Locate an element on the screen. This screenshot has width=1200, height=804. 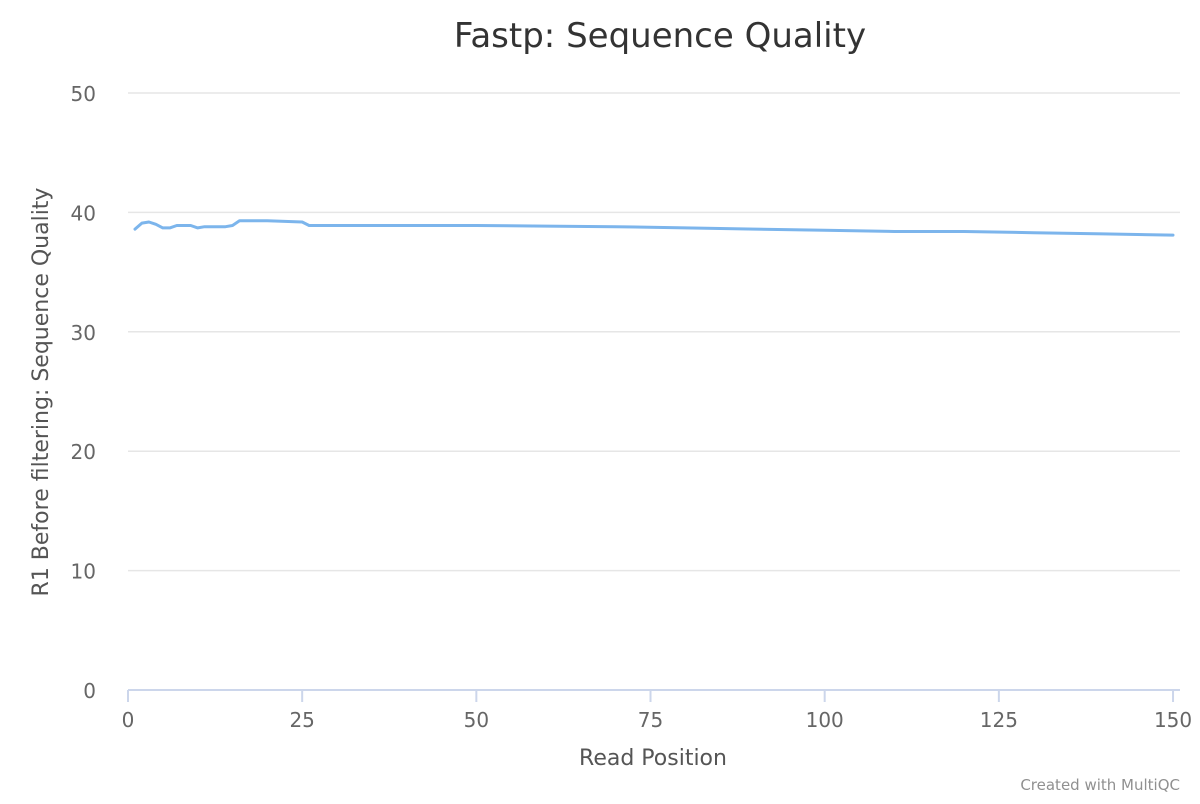
series-layer is located at coordinates (654, 228).